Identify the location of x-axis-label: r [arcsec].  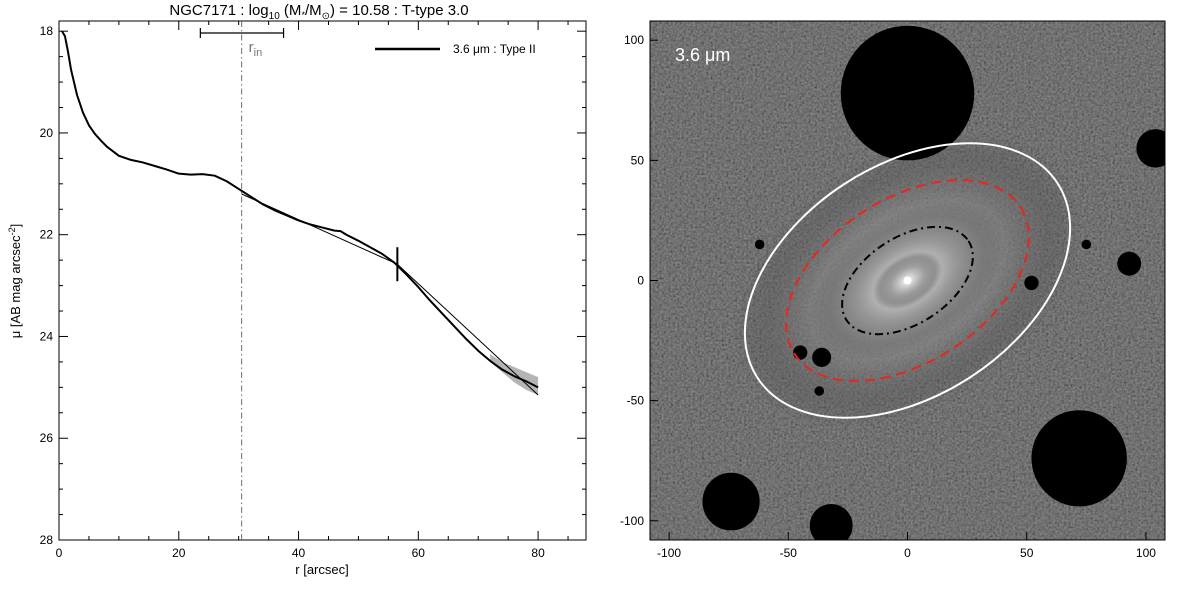
(321, 569).